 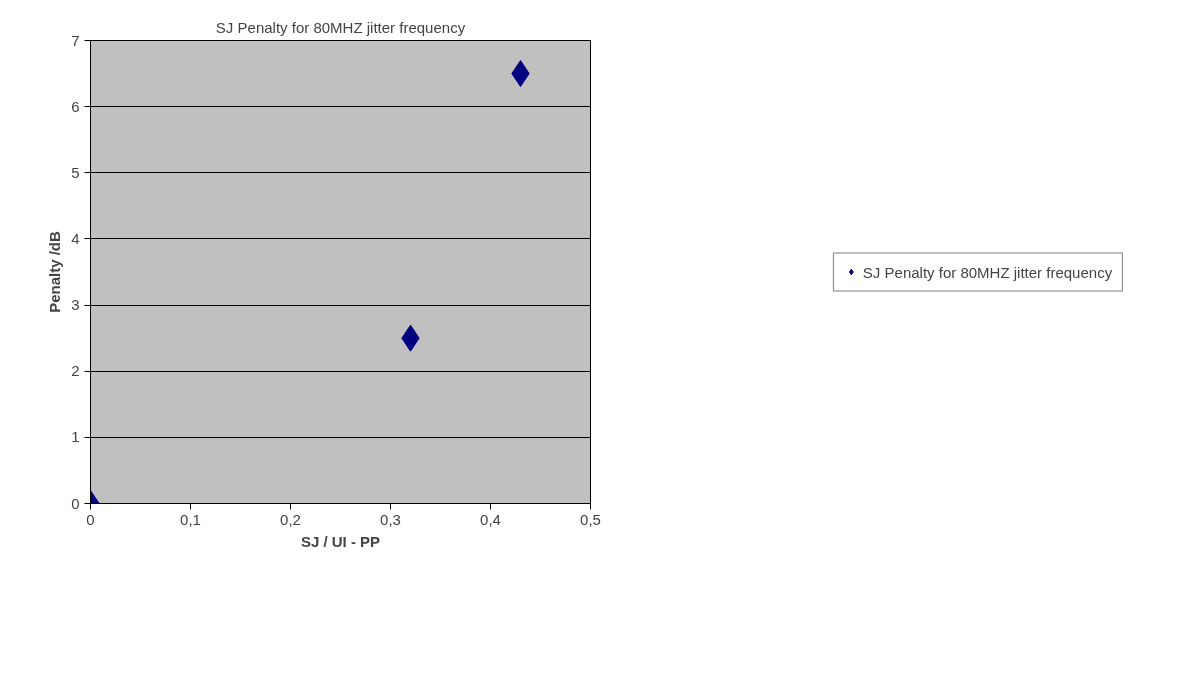 What do you see at coordinates (490, 519) in the screenshot?
I see `x-tick-label: 0,4` at bounding box center [490, 519].